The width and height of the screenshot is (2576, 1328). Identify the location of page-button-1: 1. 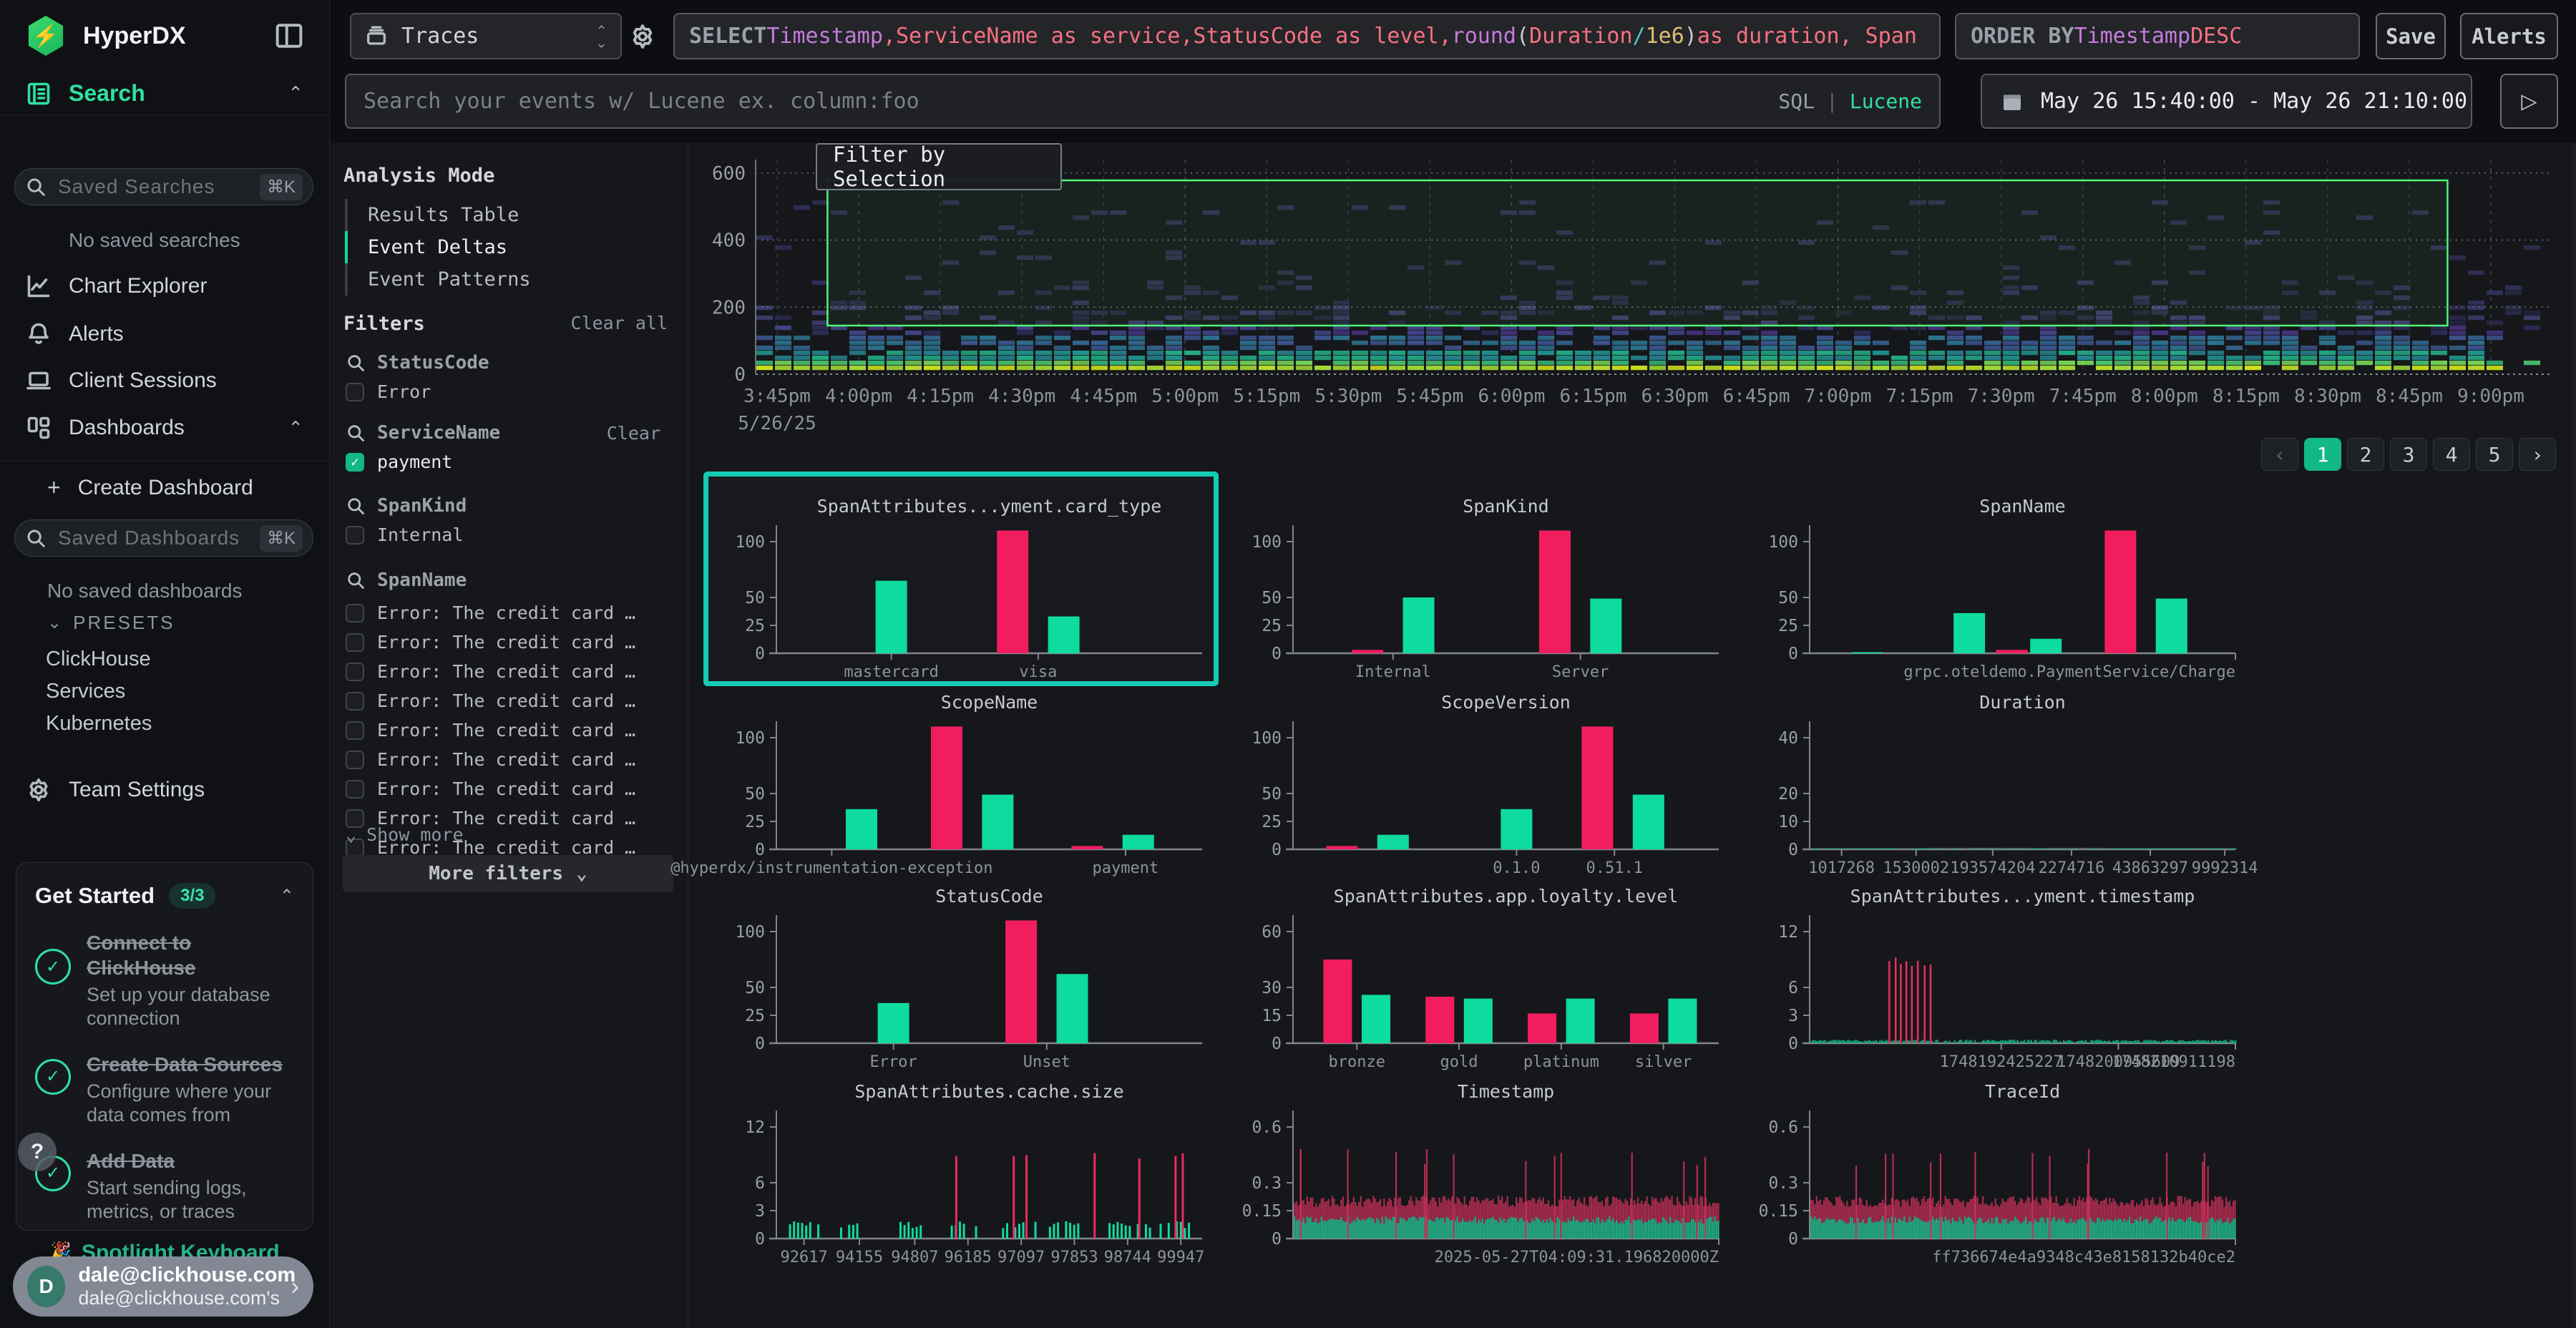
(2322, 454).